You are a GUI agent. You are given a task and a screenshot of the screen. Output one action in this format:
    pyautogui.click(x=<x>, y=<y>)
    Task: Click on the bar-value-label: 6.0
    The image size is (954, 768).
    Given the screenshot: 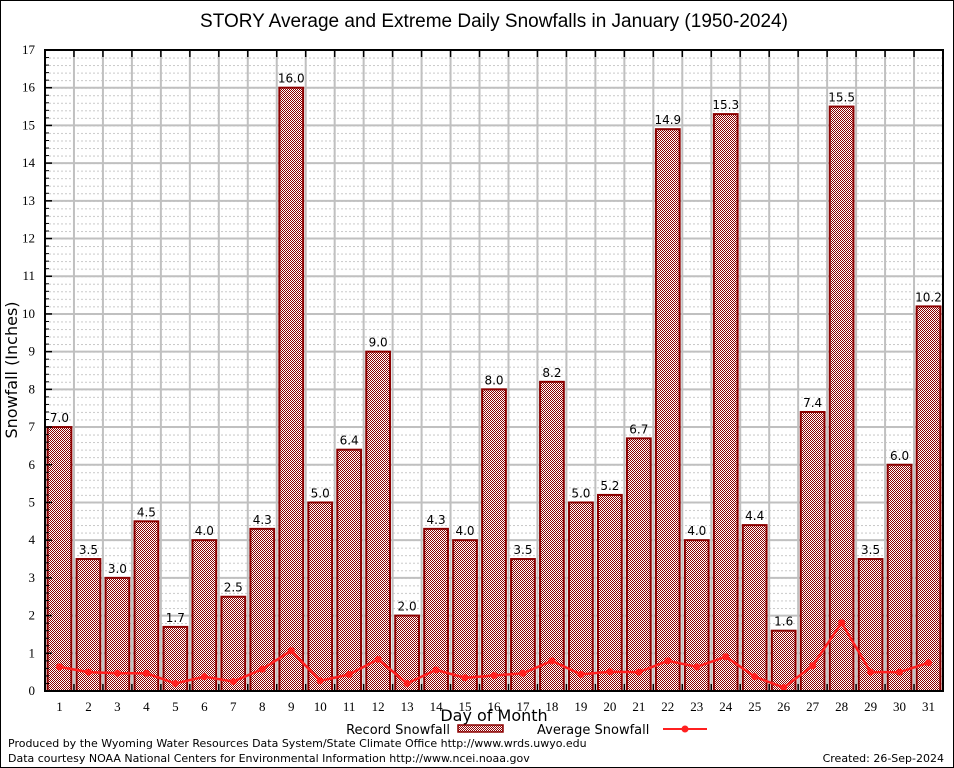 What is the action you would take?
    pyautogui.click(x=899, y=456)
    